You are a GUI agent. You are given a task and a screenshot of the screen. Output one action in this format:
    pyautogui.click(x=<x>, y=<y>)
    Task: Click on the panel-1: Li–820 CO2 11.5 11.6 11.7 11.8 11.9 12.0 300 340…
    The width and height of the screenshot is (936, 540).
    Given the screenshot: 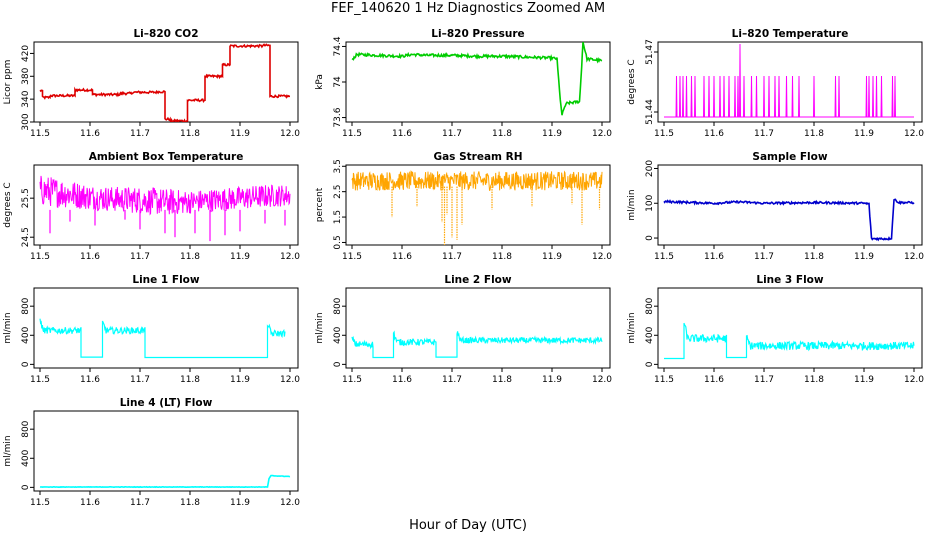 What is the action you would take?
    pyautogui.click(x=151, y=83)
    